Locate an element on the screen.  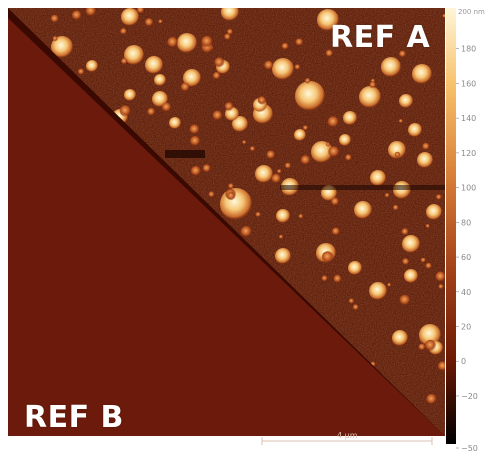
colorbar-tick-label: 180 is located at coordinates (468, 49).